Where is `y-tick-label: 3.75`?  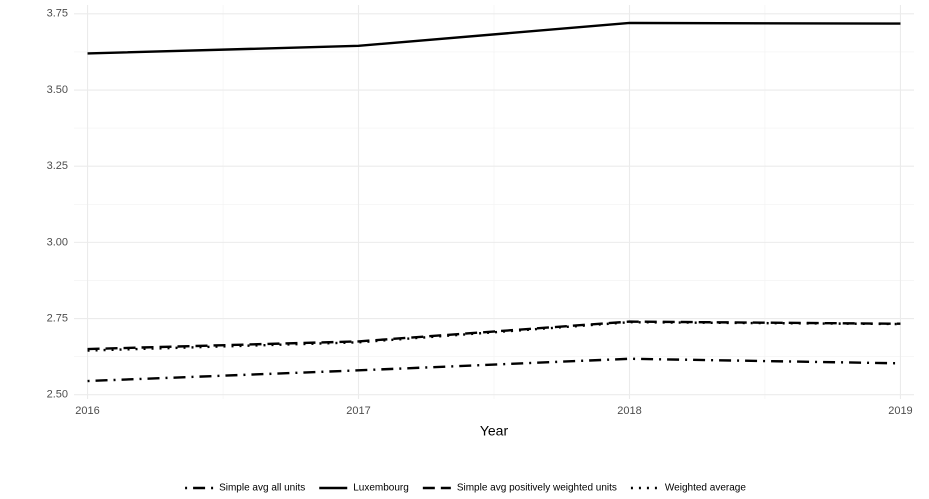 y-tick-label: 3.75 is located at coordinates (57, 14).